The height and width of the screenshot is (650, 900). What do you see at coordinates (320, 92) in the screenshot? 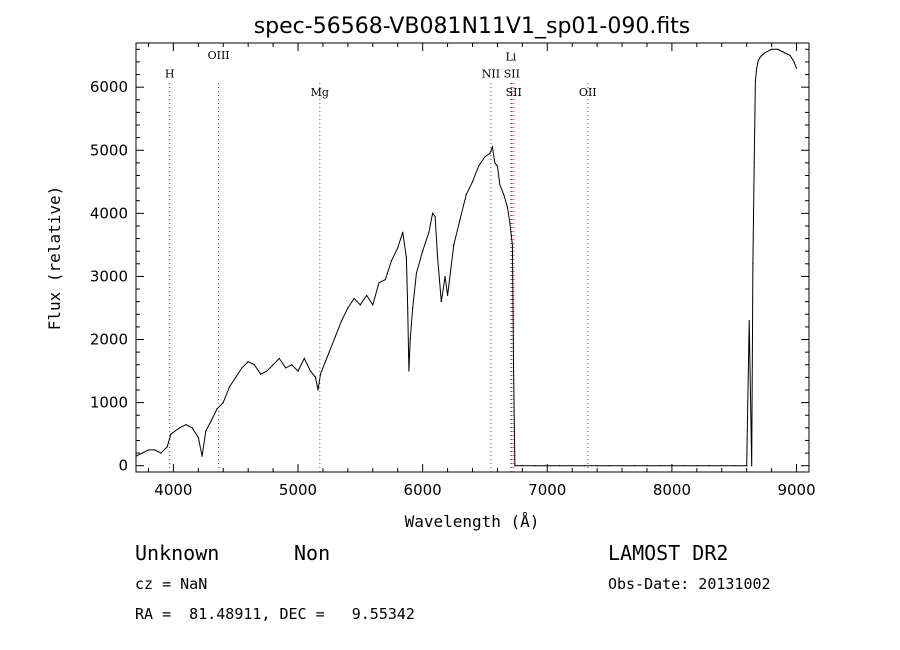
I see `spectral-line-label: Mg` at bounding box center [320, 92].